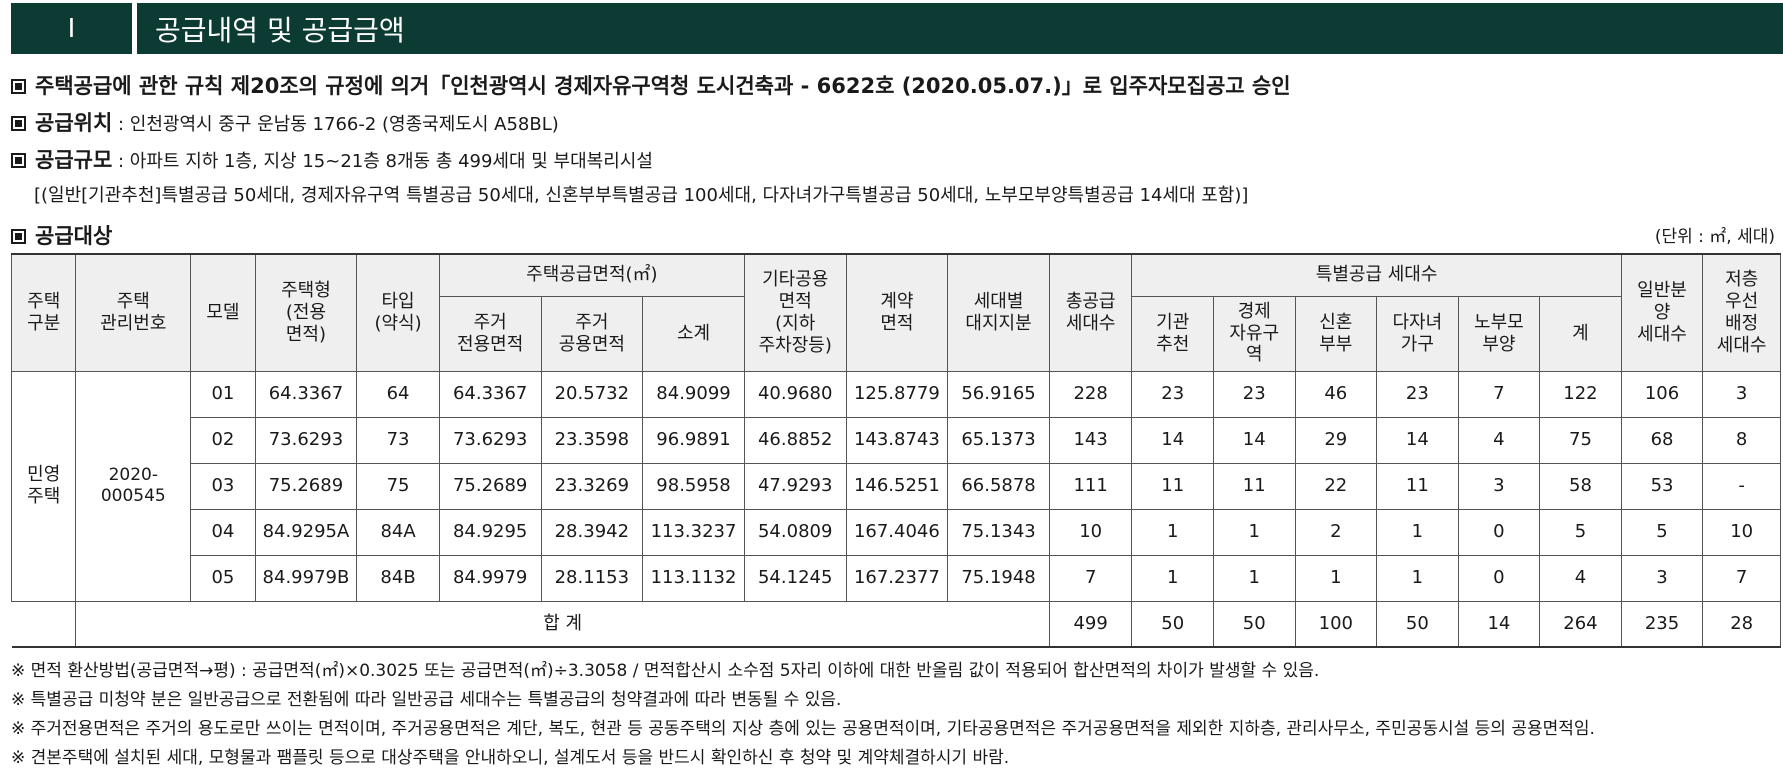 The height and width of the screenshot is (775, 1783). I want to click on total-institution: 50, so click(1172, 624).